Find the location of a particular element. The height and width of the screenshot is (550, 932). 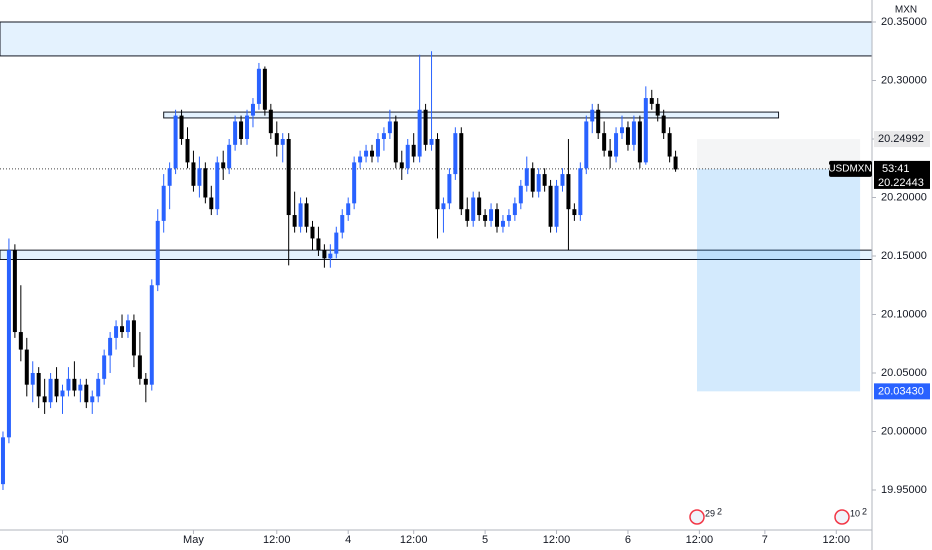

symbol-label: USDMXN is located at coordinates (849, 169).